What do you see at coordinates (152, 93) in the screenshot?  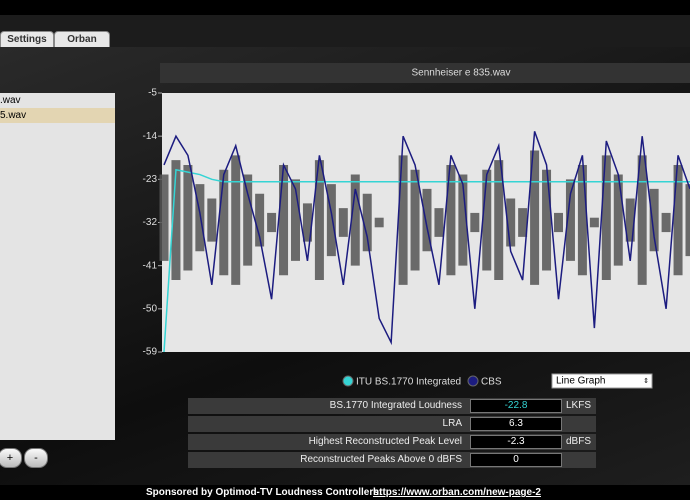 I see `y-tick-label: -5` at bounding box center [152, 93].